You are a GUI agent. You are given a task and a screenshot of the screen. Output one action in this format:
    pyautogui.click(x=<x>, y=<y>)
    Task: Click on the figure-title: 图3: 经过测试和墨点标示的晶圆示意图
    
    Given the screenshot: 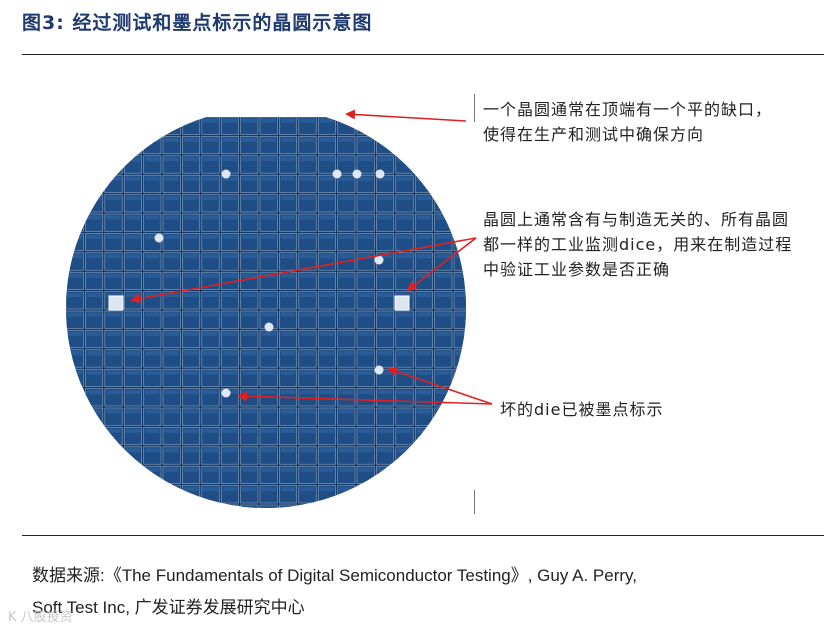 What is the action you would take?
    pyautogui.click(x=197, y=23)
    